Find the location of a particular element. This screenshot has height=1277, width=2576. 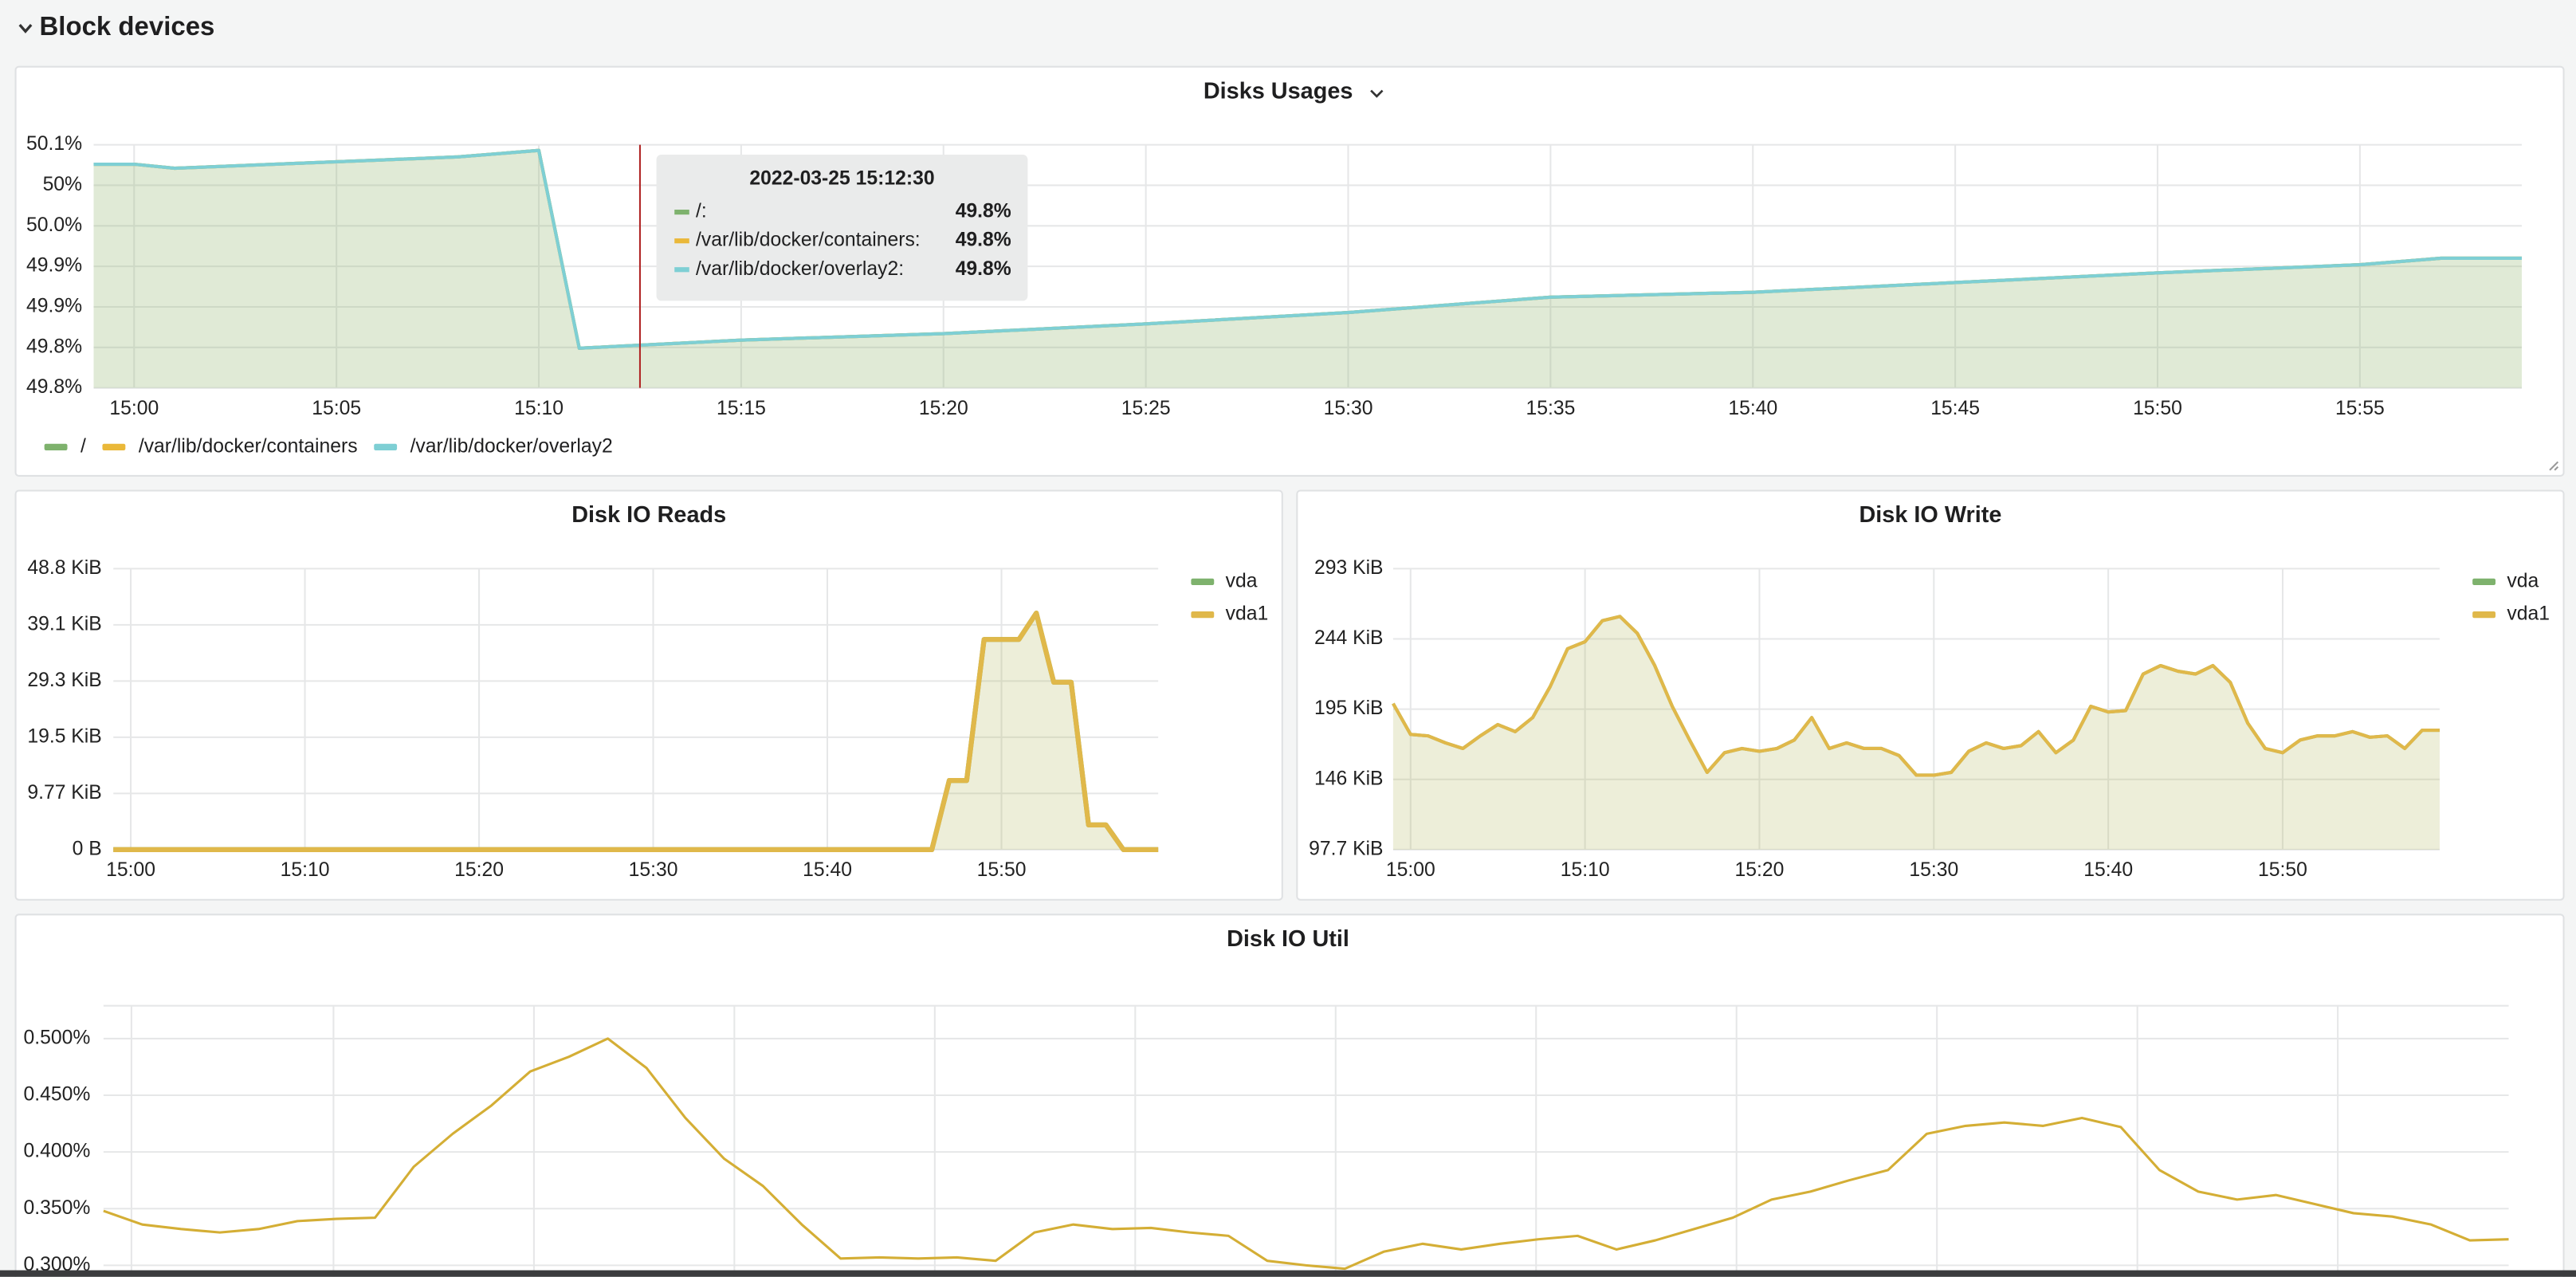

section-title: Block devices is located at coordinates (126, 26).